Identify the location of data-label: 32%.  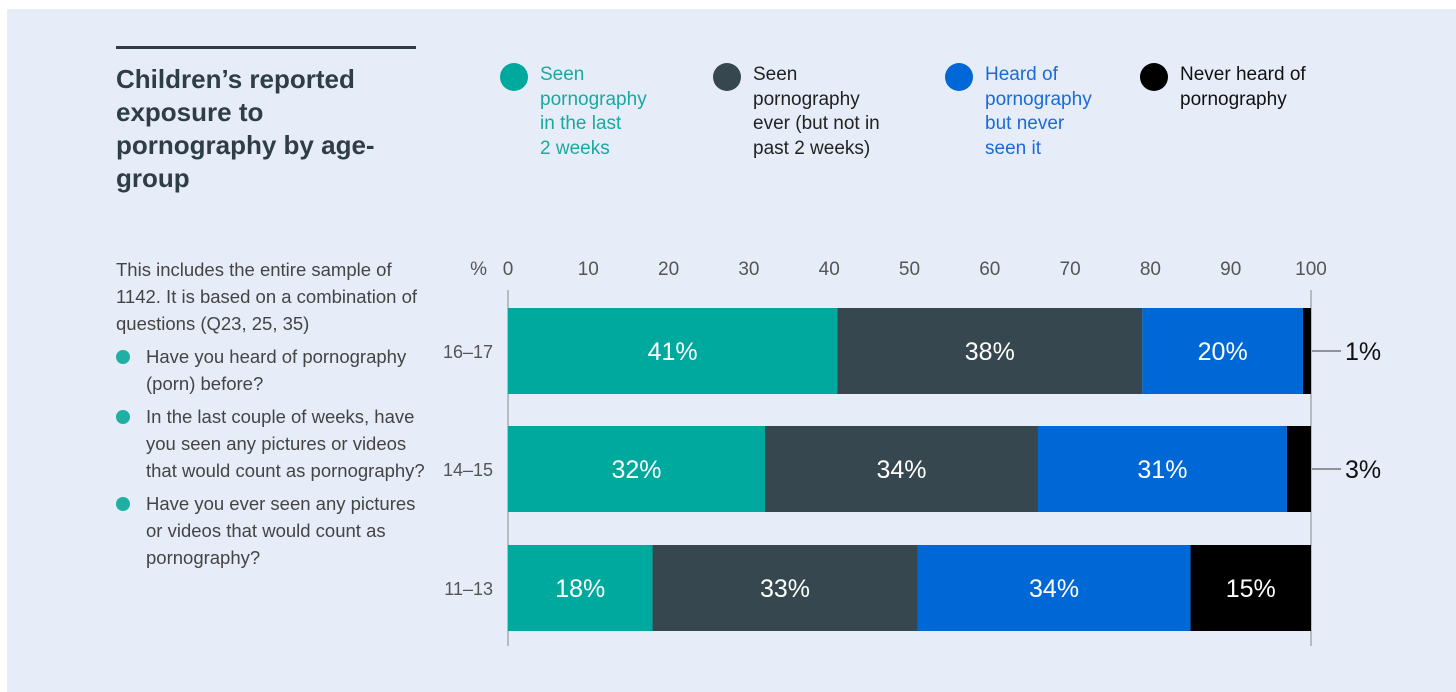
(636, 470).